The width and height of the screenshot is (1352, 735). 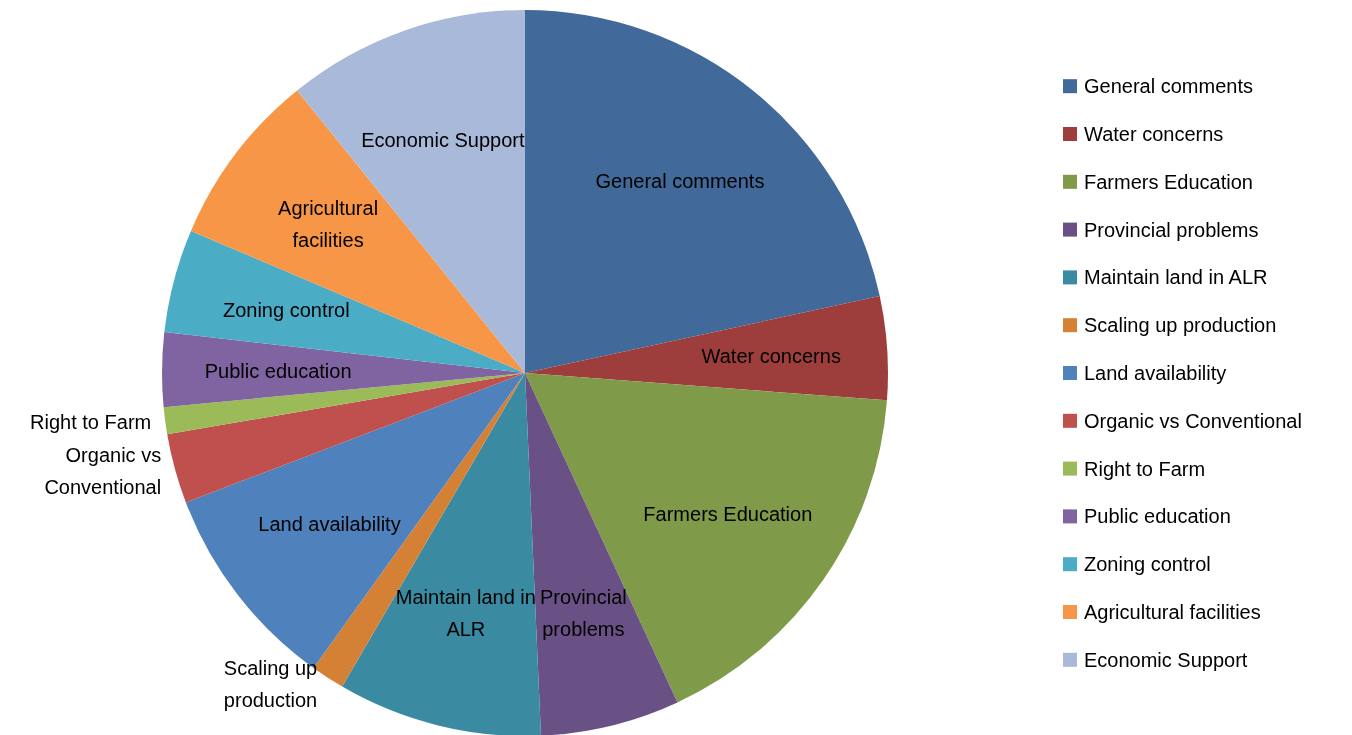 I want to click on slice-label: Farmers Education, so click(x=728, y=513).